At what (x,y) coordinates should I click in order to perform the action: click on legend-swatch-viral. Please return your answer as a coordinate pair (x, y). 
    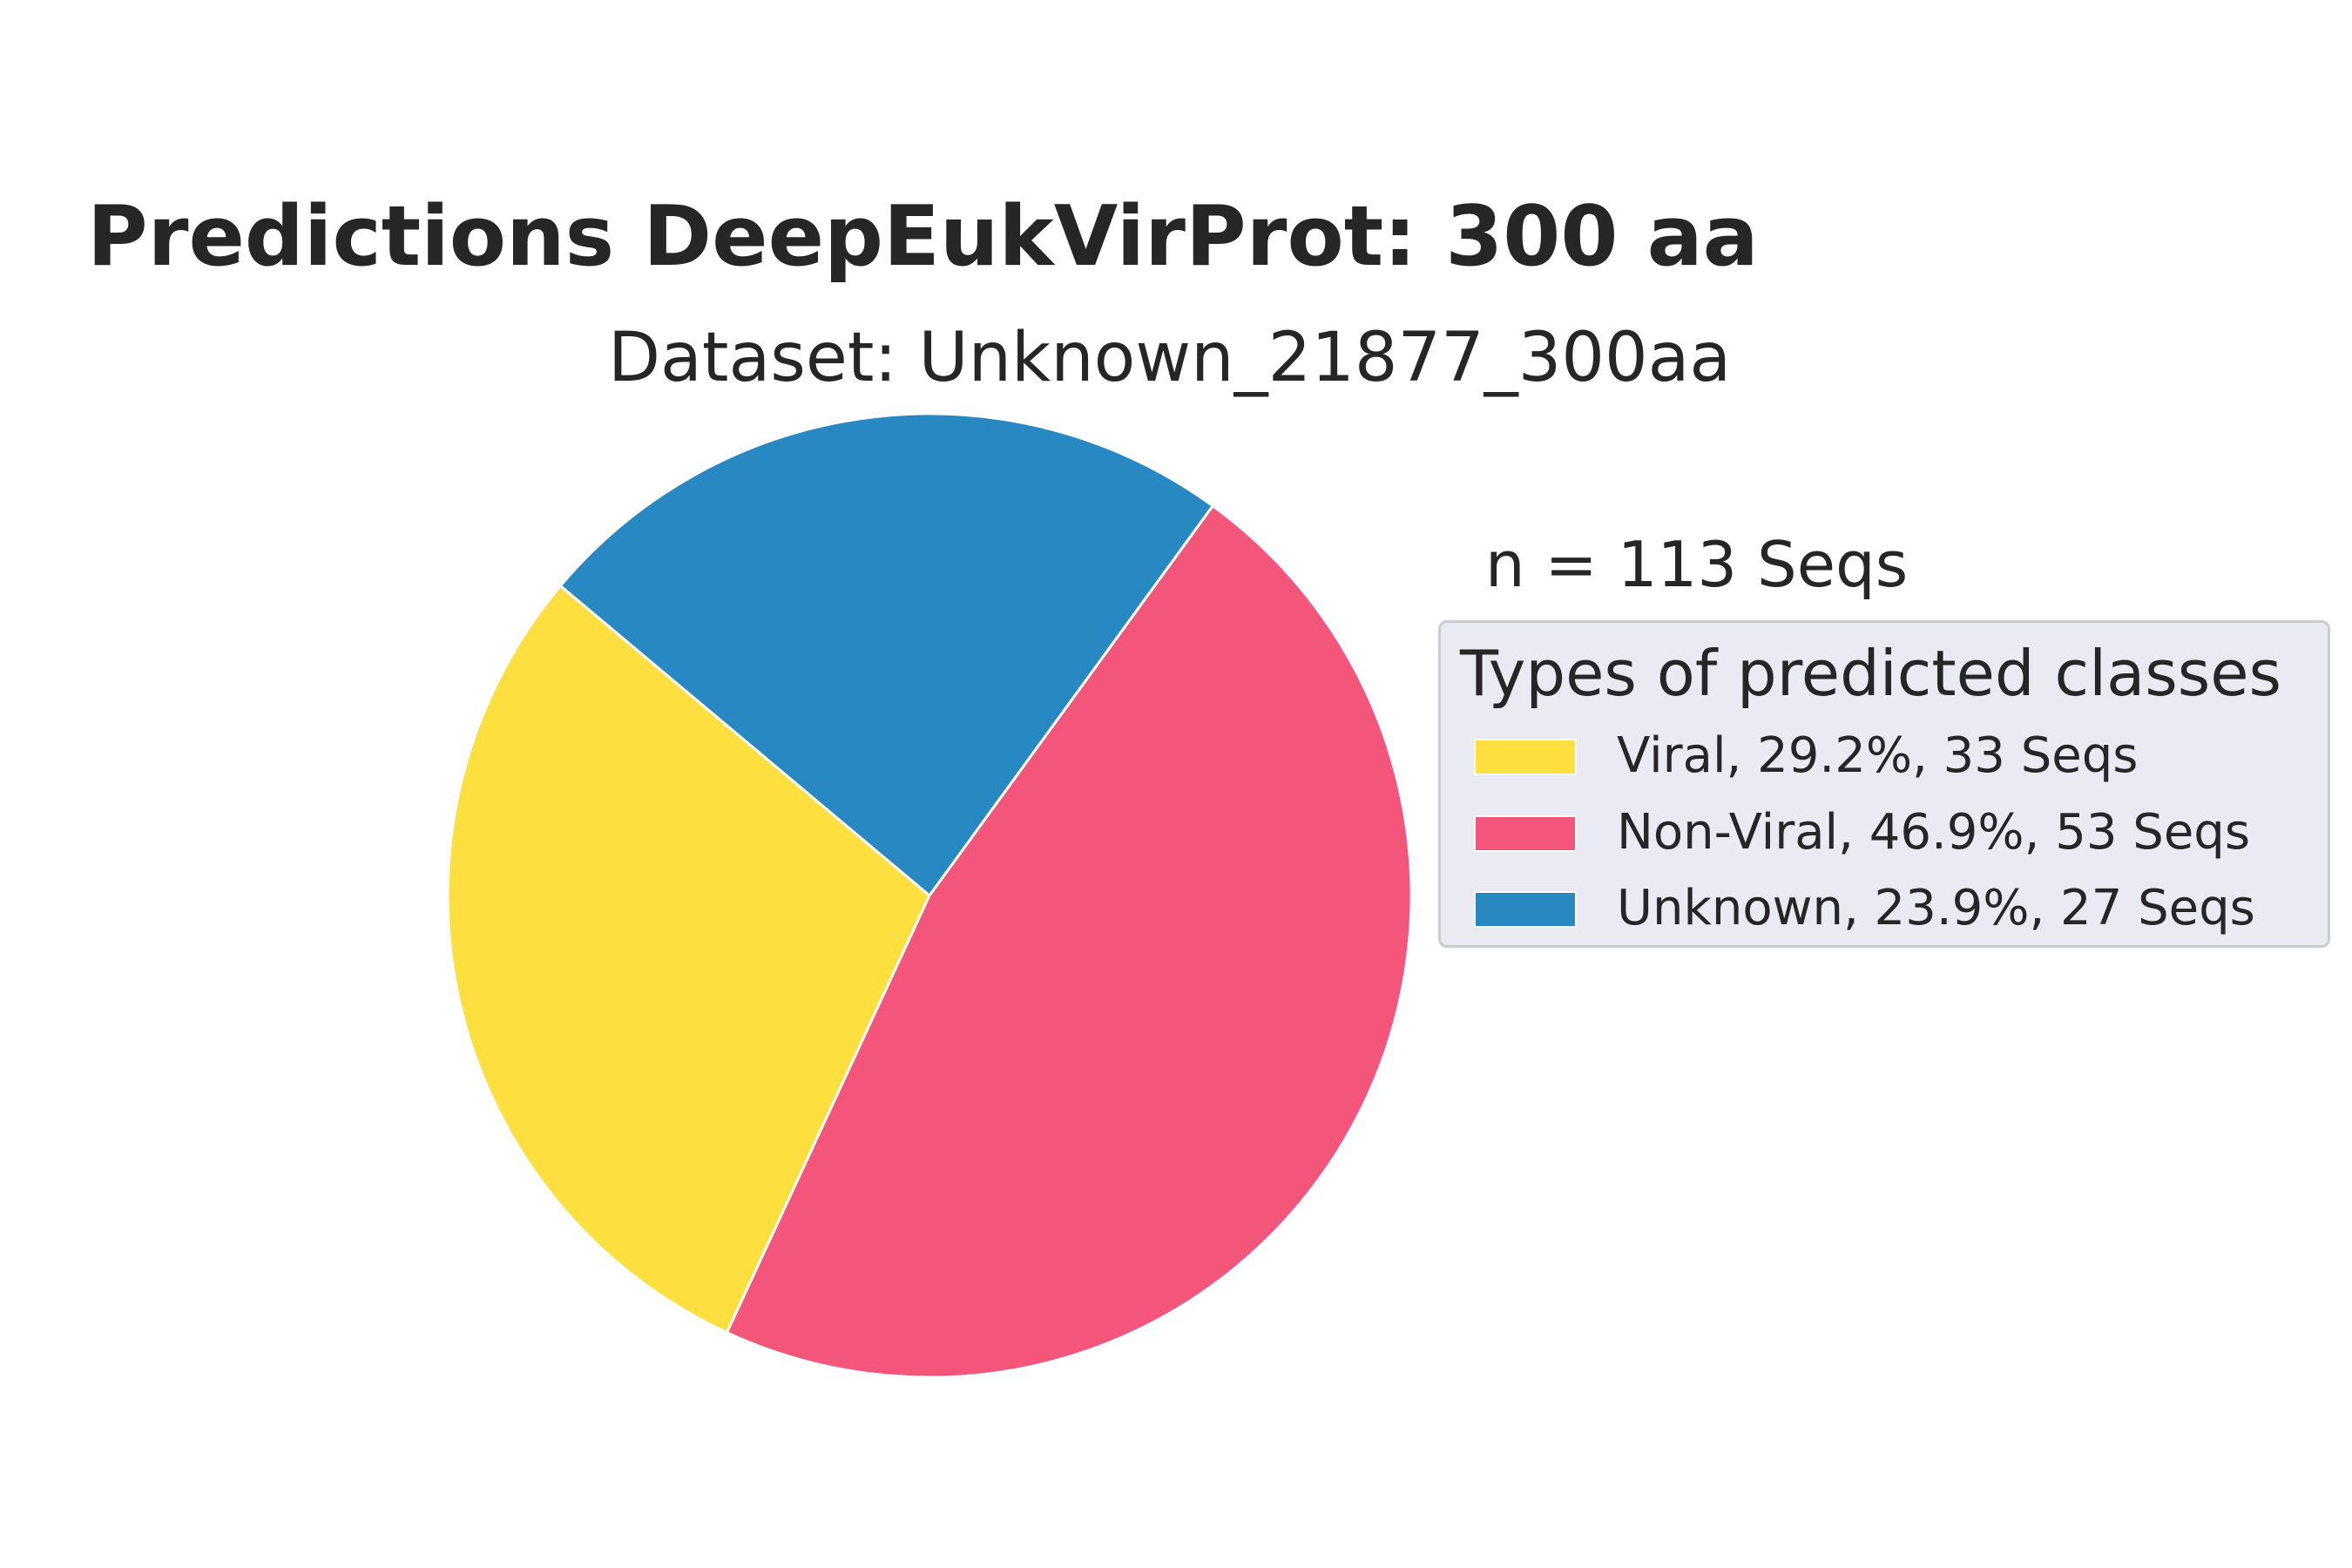
    Looking at the image, I should click on (1526, 757).